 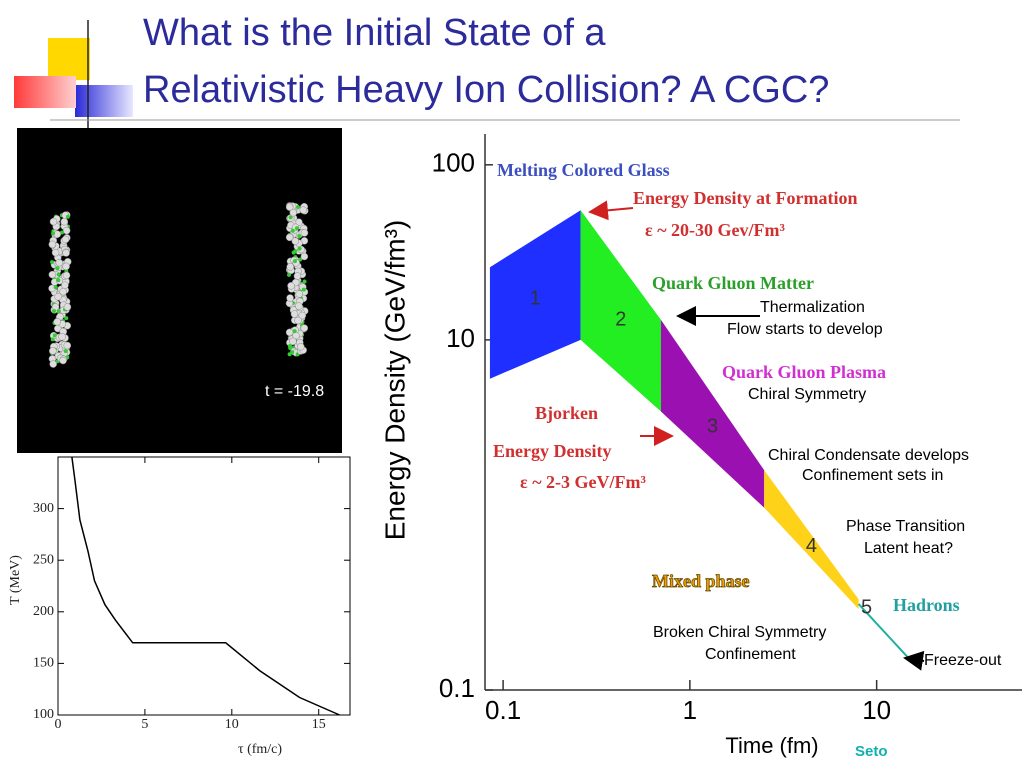 What do you see at coordinates (812, 307) in the screenshot?
I see `annotation: Thermalization` at bounding box center [812, 307].